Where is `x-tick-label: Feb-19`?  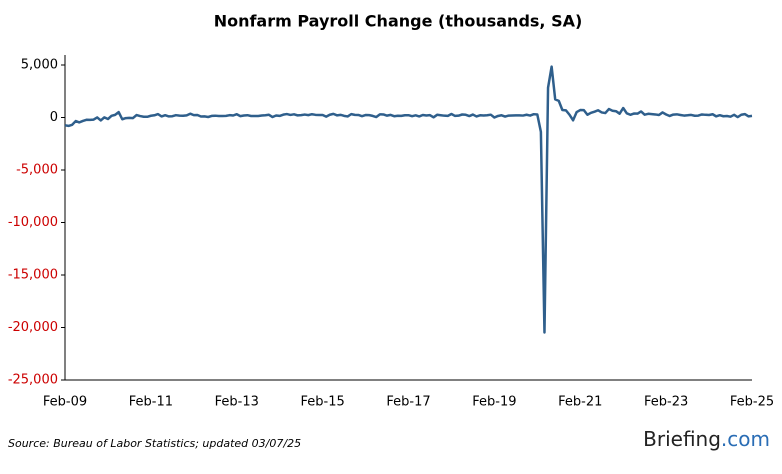
x-tick-label: Feb-19 is located at coordinates (494, 402).